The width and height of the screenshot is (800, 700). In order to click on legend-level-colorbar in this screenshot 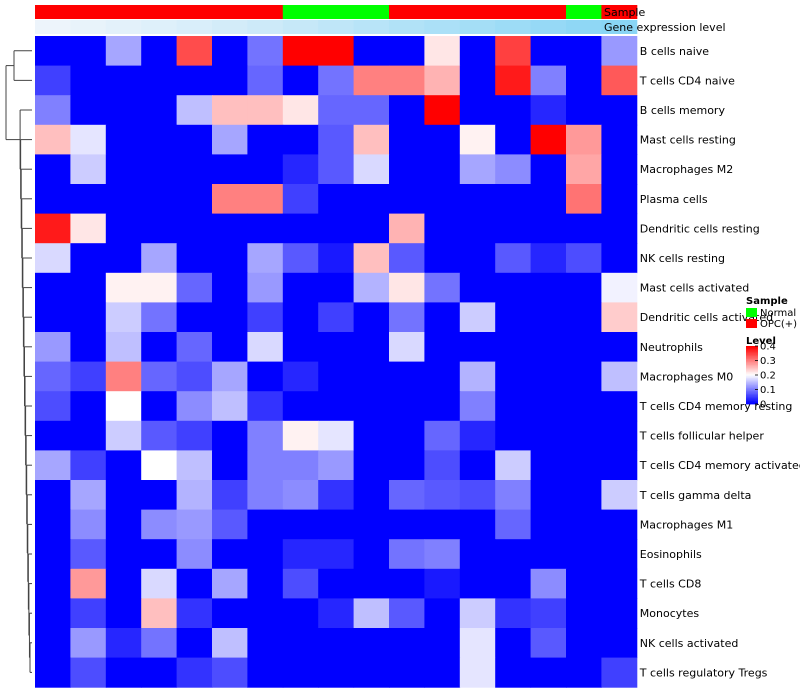, I will do `click(752, 375)`.